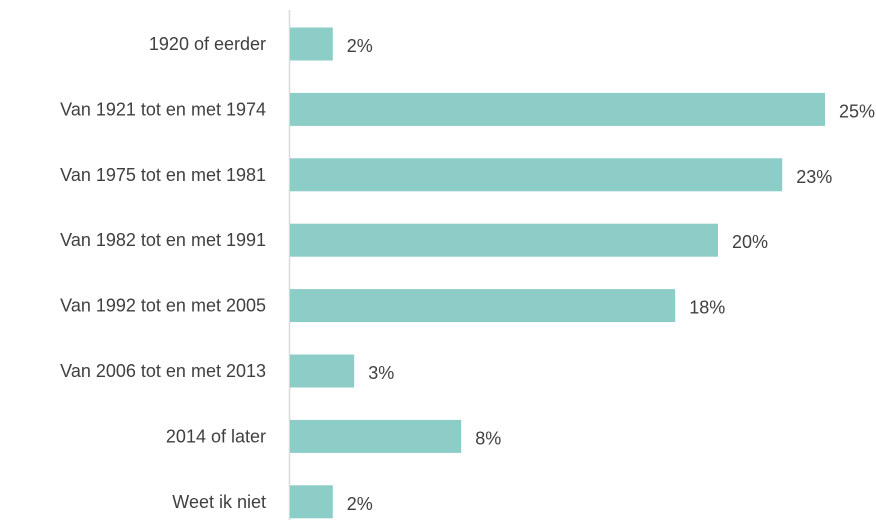  I want to click on category-label: 2014 of later, so click(216, 436).